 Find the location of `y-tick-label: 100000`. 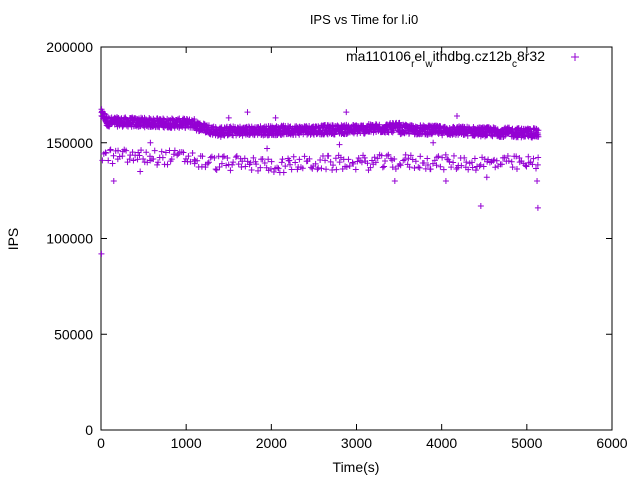

y-tick-label: 100000 is located at coordinates (69, 239).